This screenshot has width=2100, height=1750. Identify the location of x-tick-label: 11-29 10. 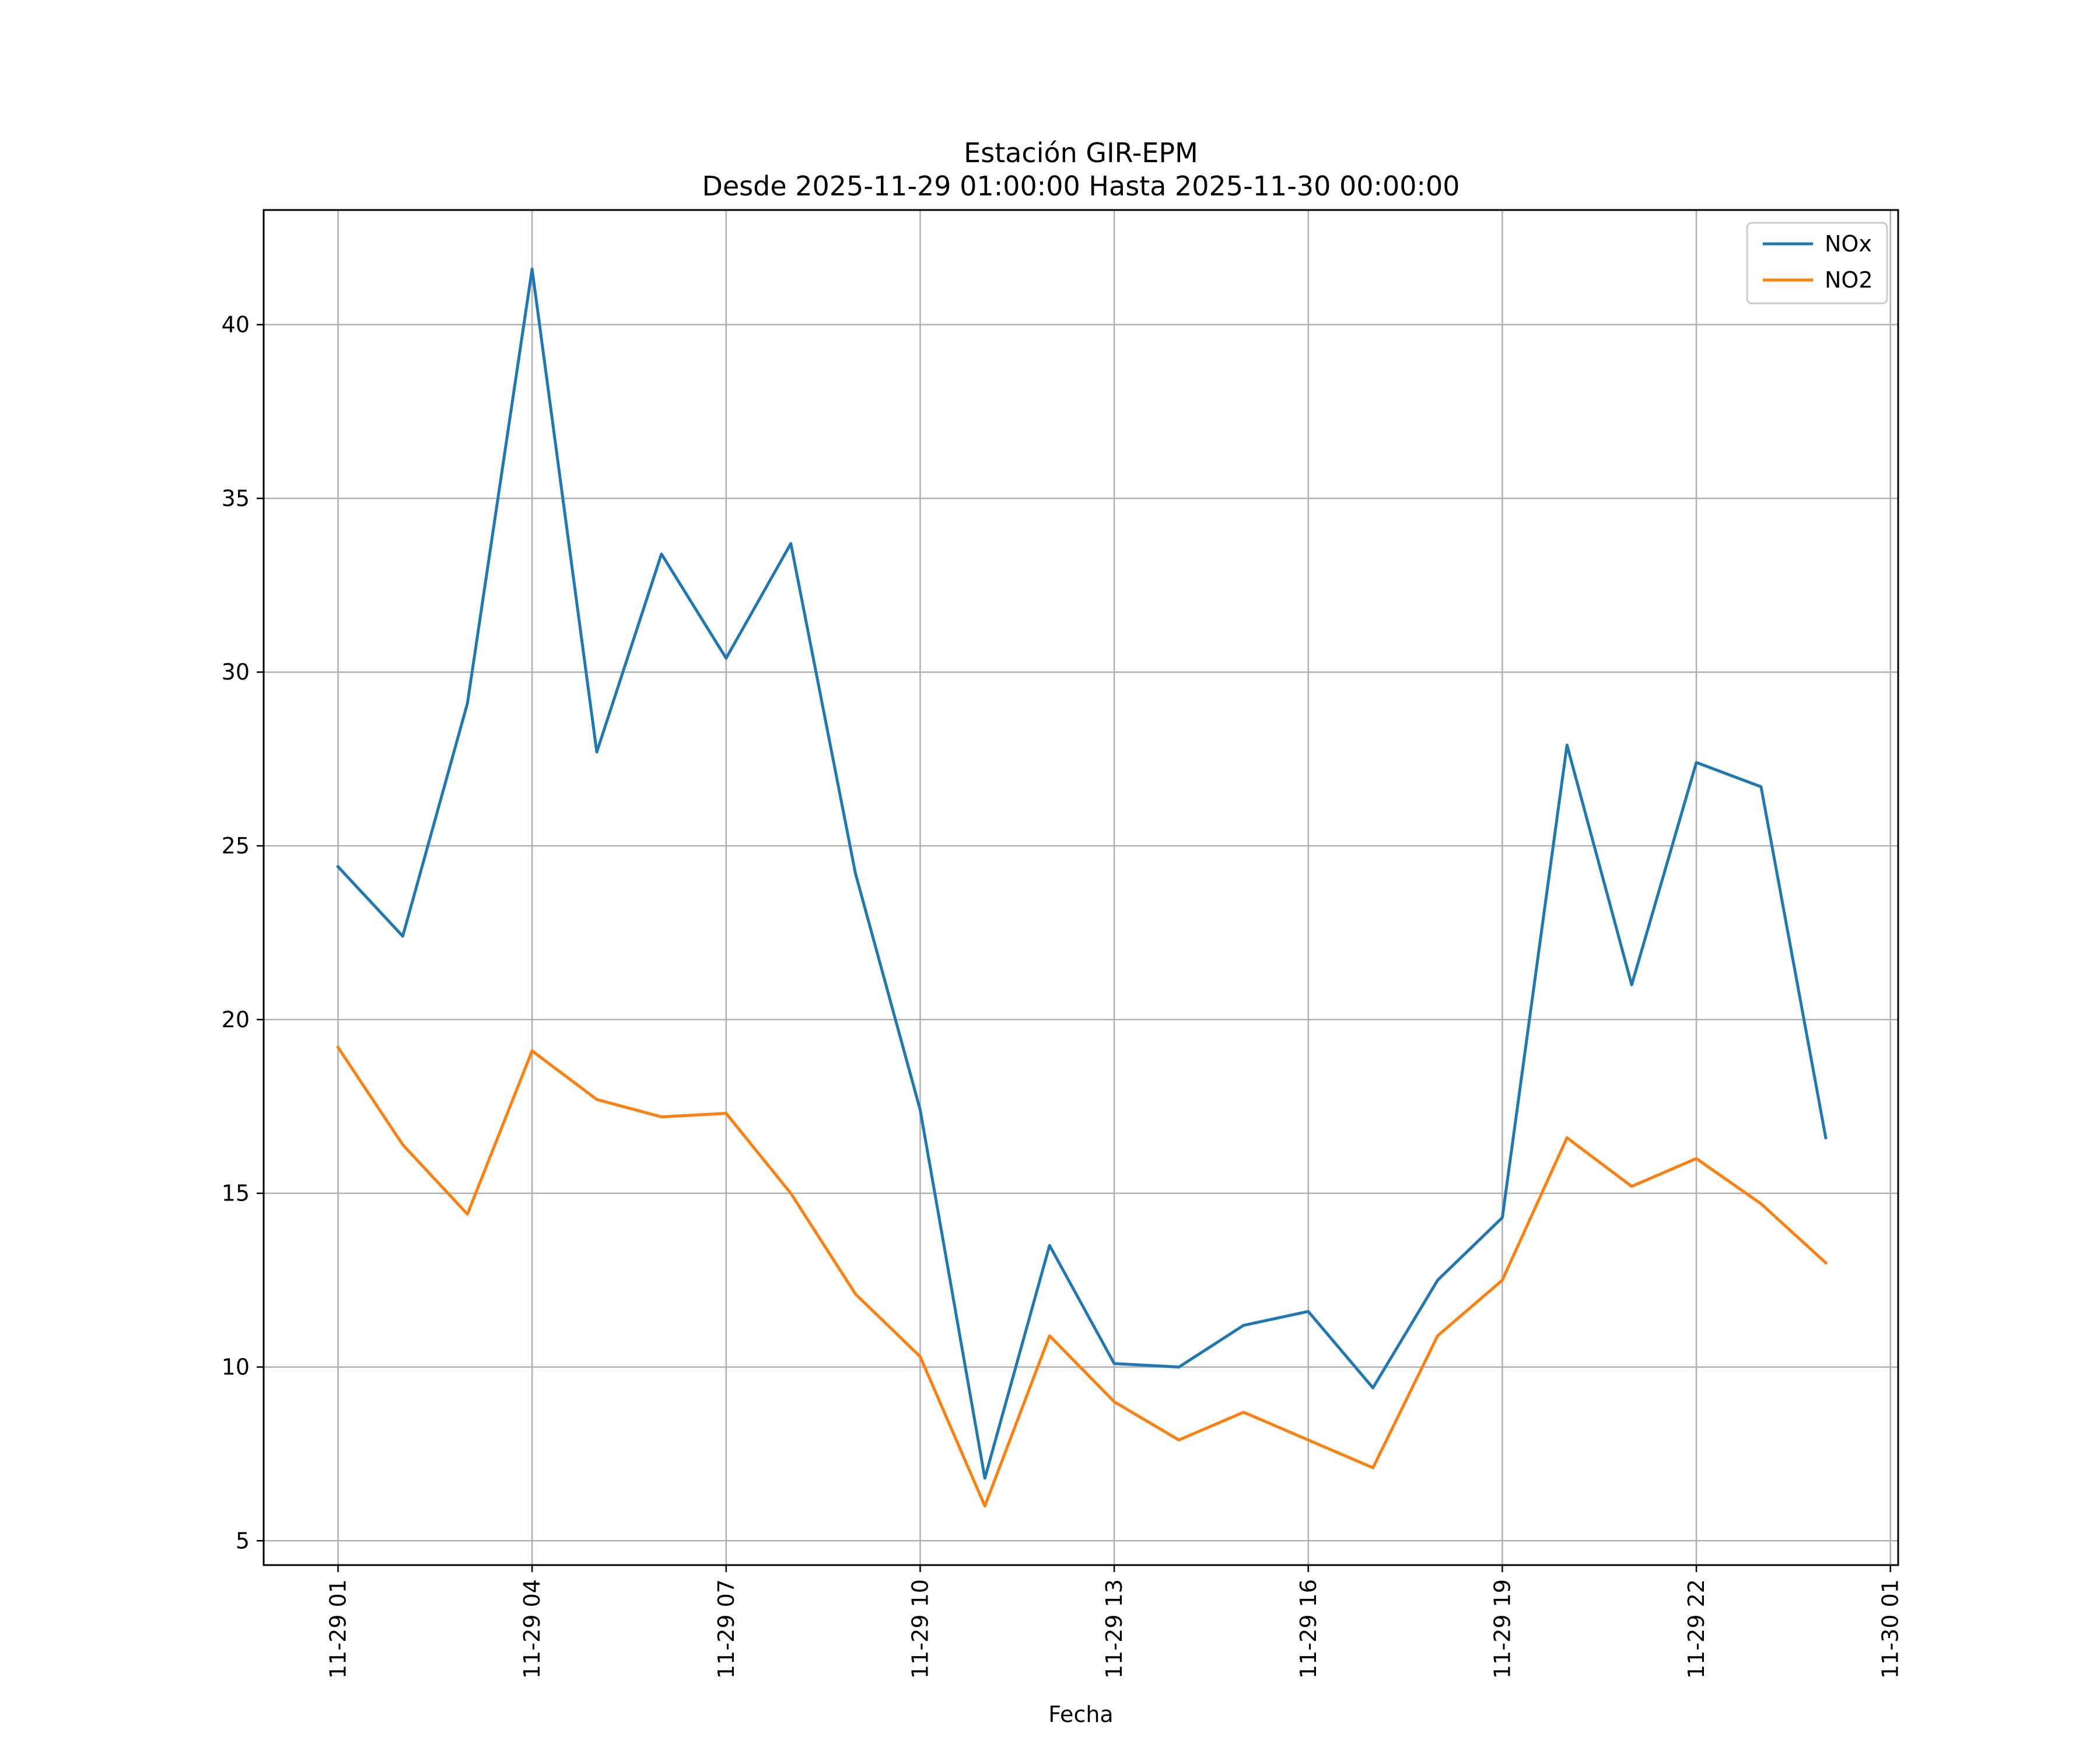
(920, 1629).